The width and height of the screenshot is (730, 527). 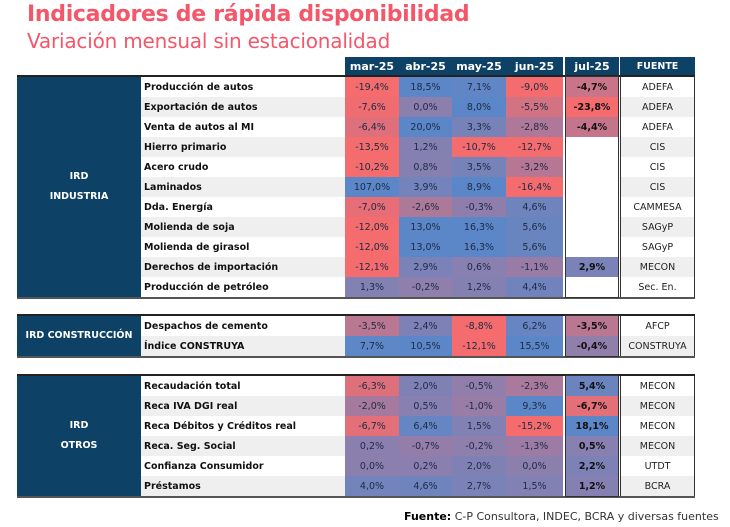 I want to click on cell-value: 1,3%, so click(x=372, y=287).